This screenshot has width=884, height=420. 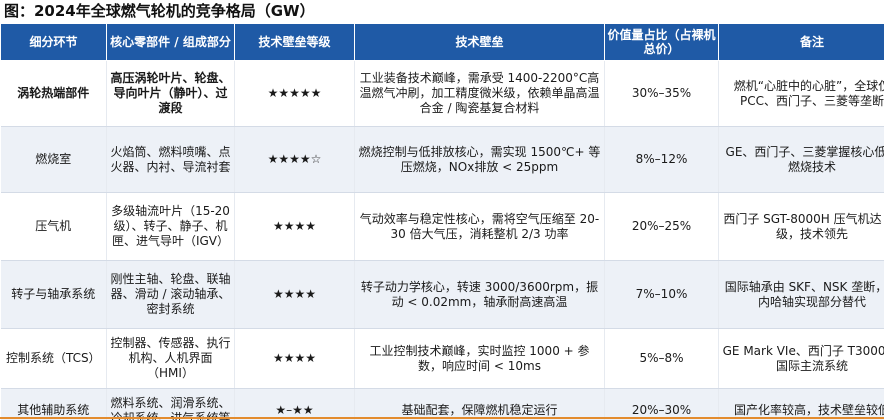 I want to click on cell-share: 30%–35%, so click(x=661, y=93).